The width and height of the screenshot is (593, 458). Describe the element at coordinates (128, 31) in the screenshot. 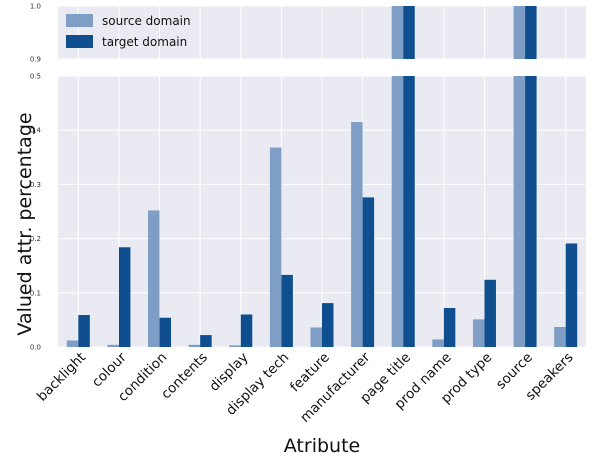

I see `legend: source domain target domain` at that location.